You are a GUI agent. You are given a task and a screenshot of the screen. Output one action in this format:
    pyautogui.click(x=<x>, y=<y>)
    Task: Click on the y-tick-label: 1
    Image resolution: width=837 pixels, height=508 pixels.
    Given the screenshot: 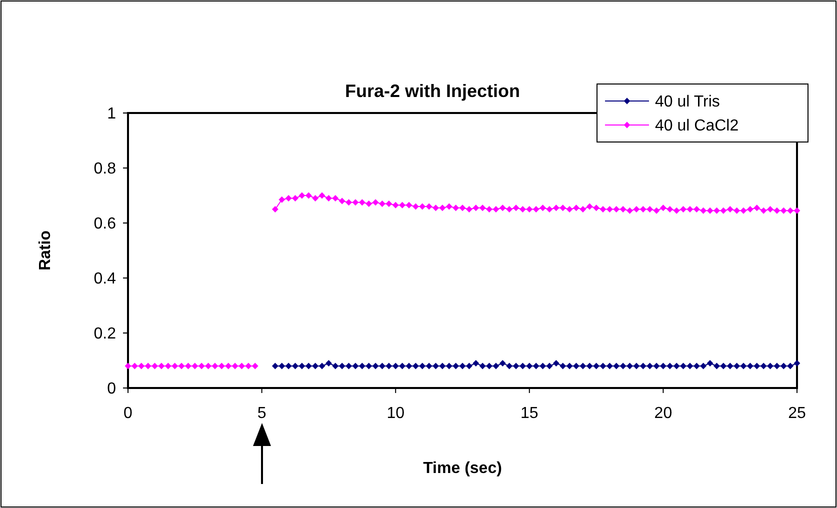 What is the action you would take?
    pyautogui.click(x=111, y=114)
    